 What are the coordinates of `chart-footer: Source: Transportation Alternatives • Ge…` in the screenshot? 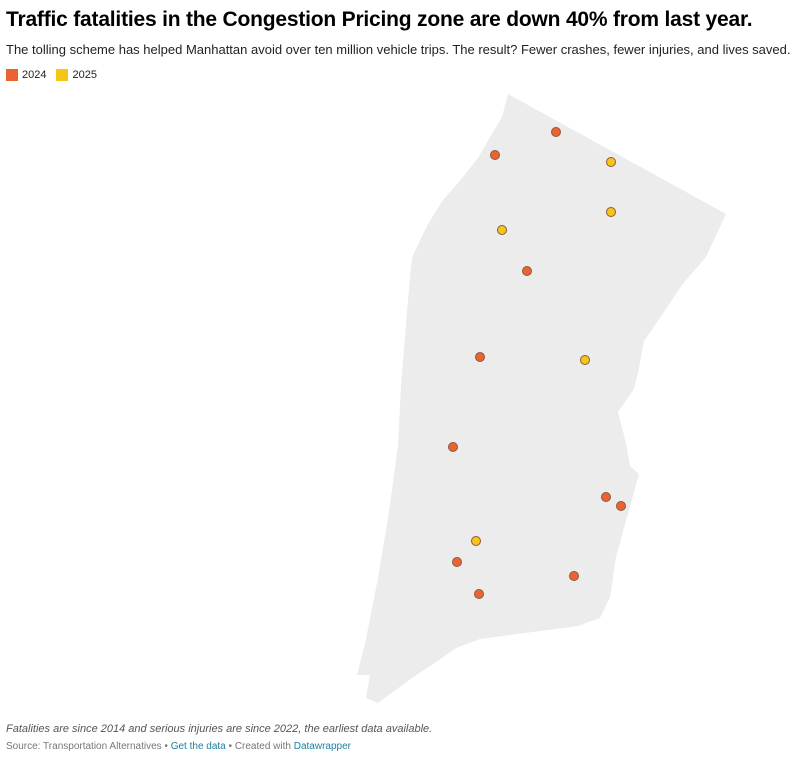 It's located at (178, 746).